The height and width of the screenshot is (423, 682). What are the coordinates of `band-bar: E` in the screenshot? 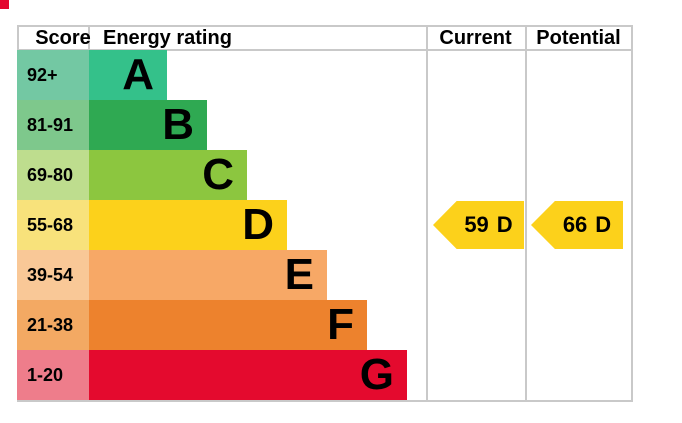 It's located at (208, 275).